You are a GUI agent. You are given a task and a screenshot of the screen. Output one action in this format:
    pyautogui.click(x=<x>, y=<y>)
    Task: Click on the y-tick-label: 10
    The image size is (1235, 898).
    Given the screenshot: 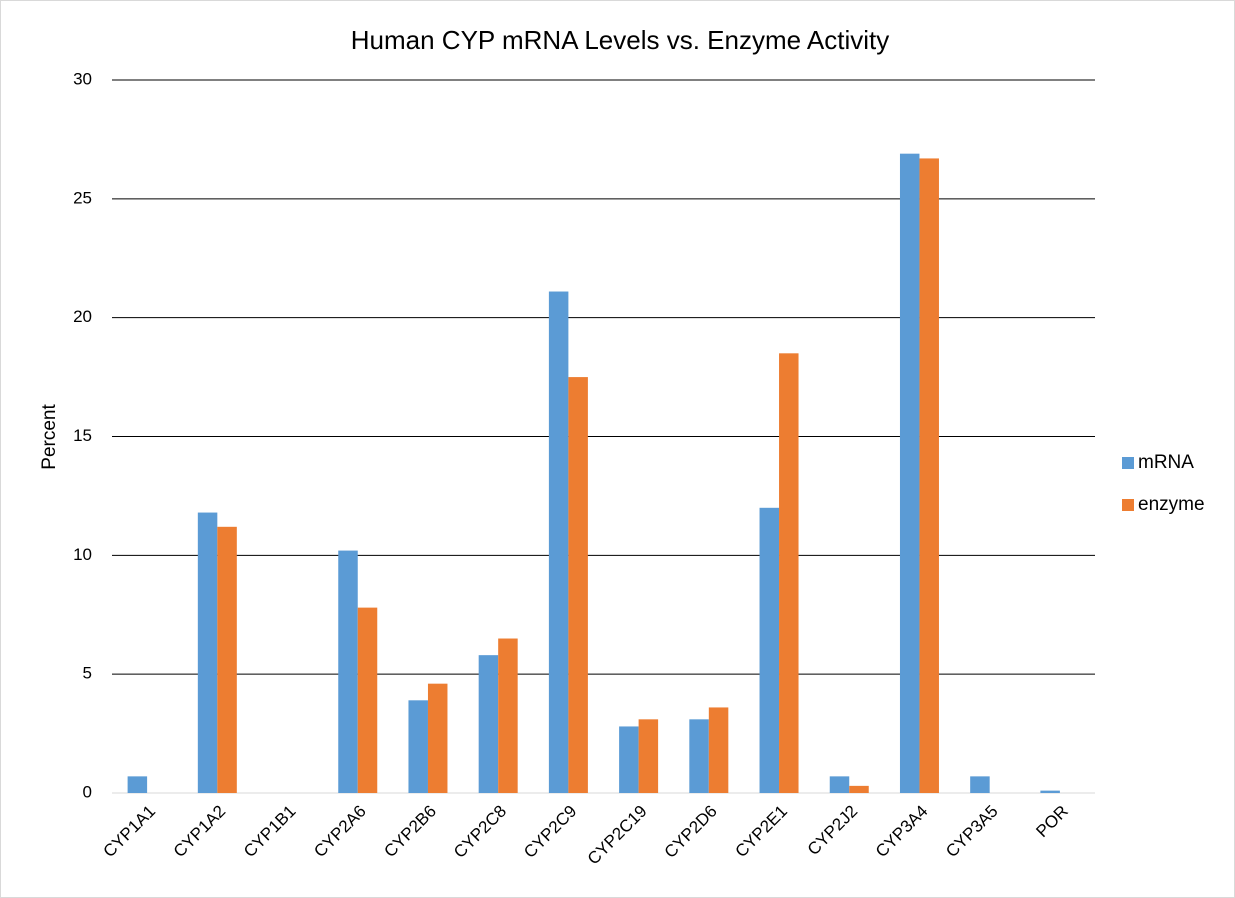 What is the action you would take?
    pyautogui.click(x=82, y=554)
    